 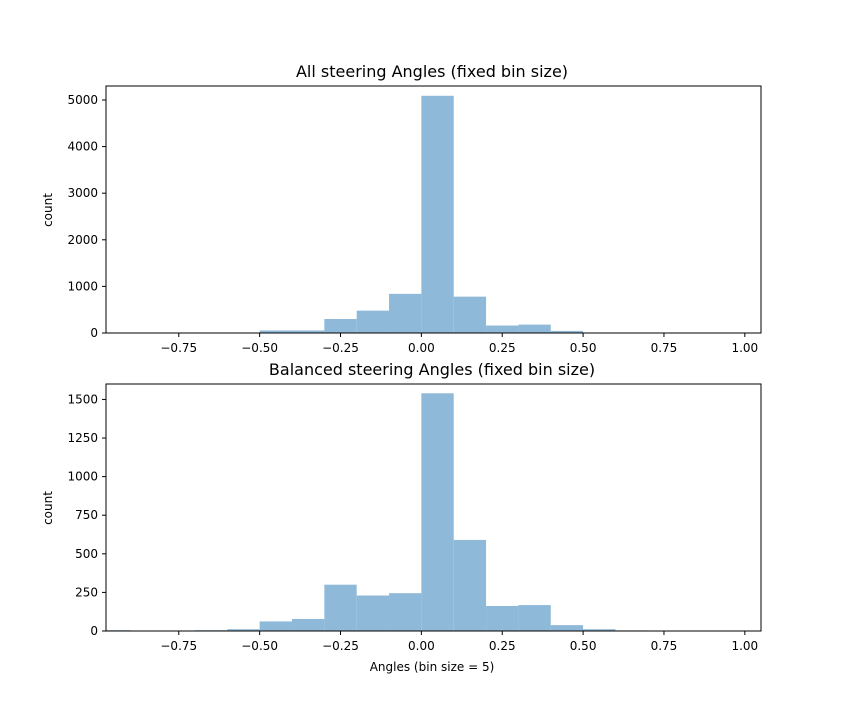 I want to click on y-axis-ticks: 0 1000 2000 3000 4000 5000, so click(x=86, y=216).